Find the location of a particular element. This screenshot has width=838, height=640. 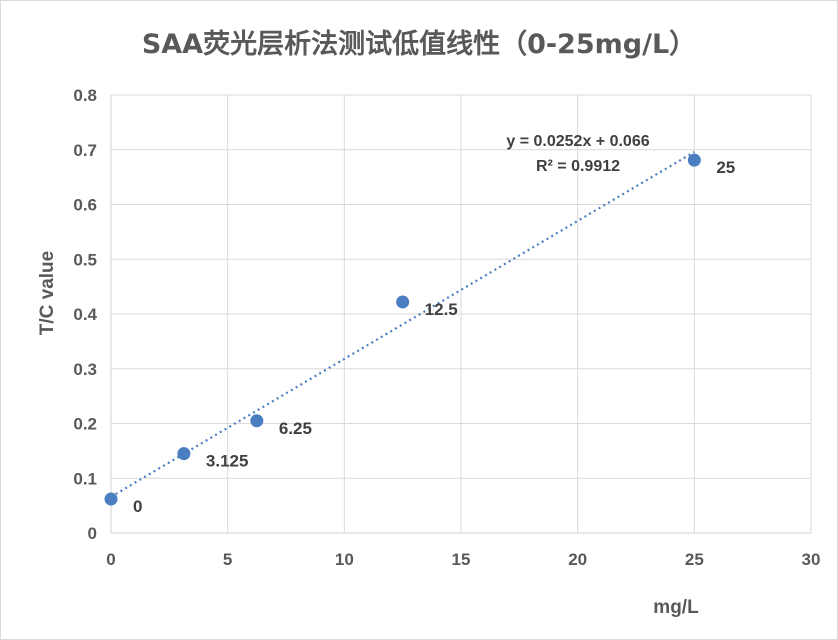

y-axis-title: T/C value is located at coordinates (47, 293).